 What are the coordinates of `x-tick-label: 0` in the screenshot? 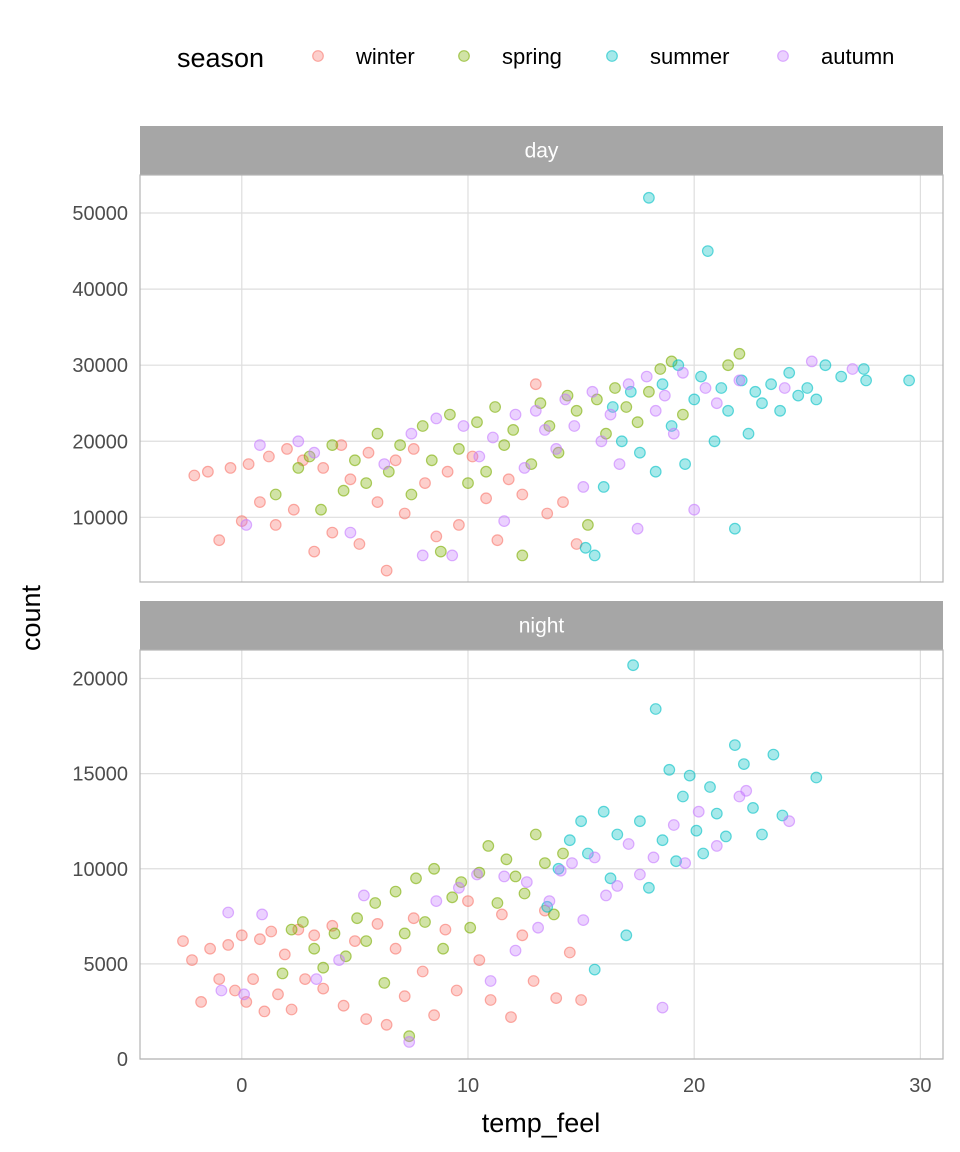 It's located at (241, 1086).